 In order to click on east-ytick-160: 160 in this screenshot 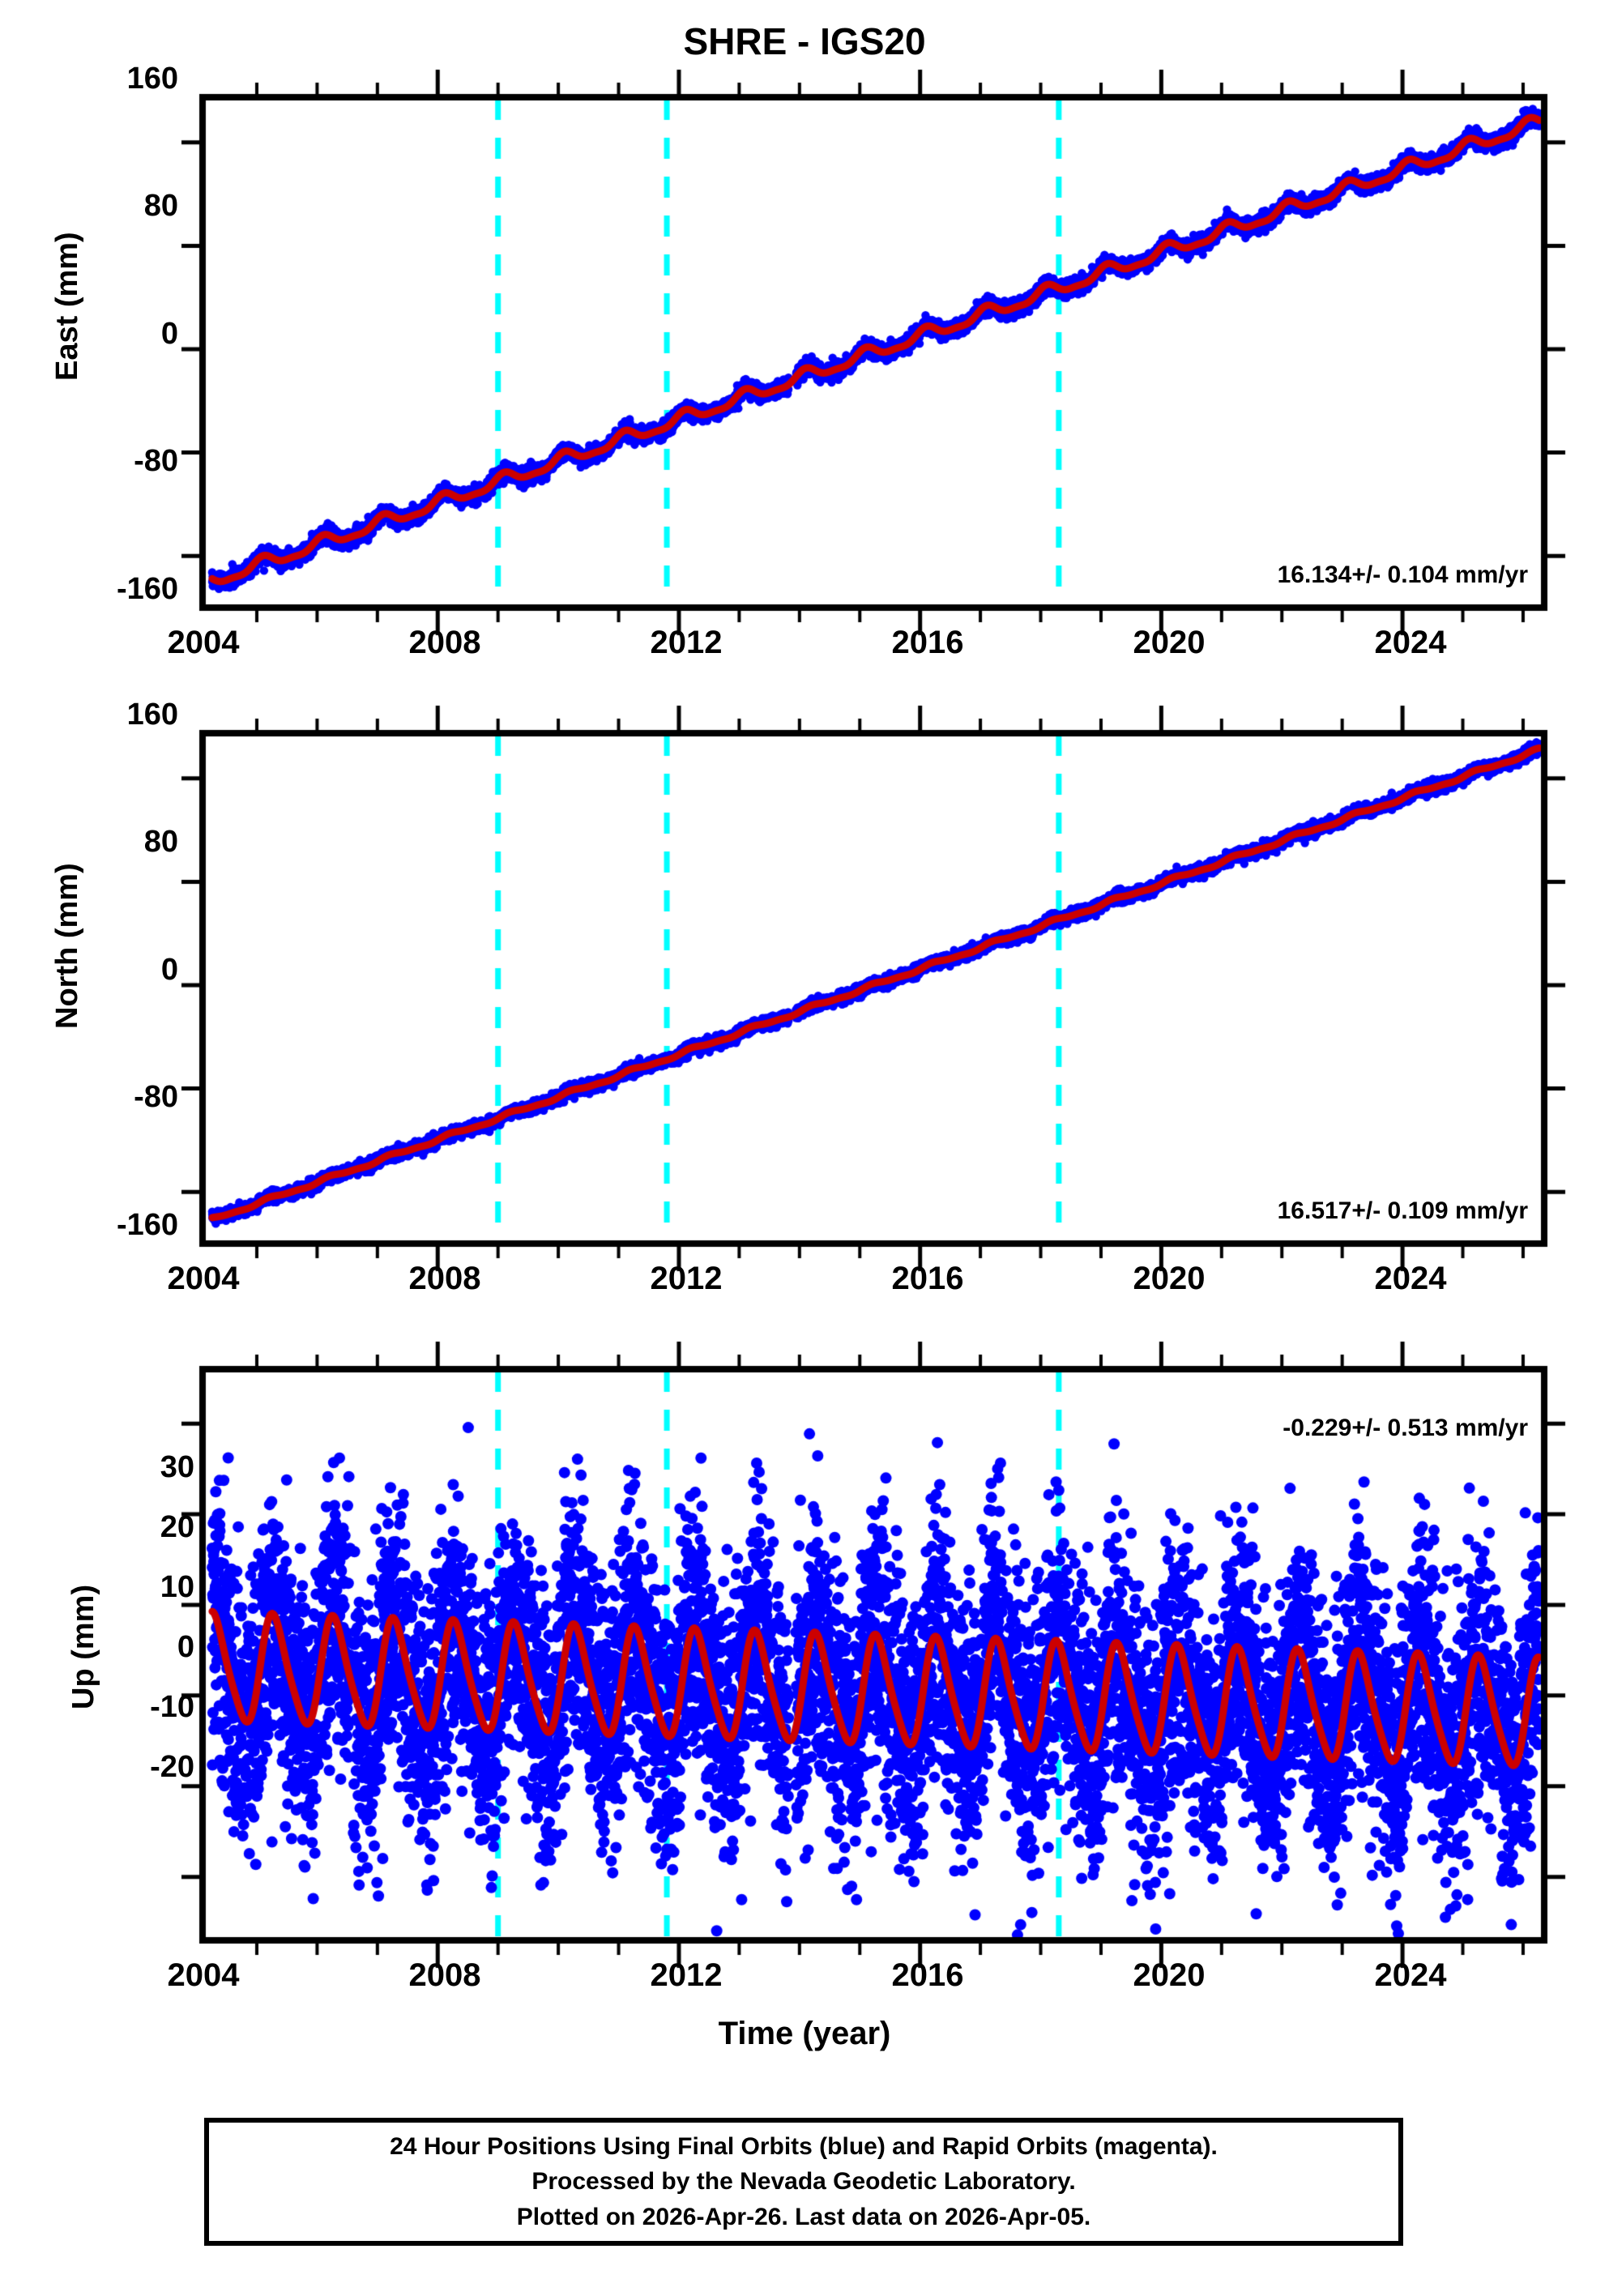, I will do `click(152, 79)`.